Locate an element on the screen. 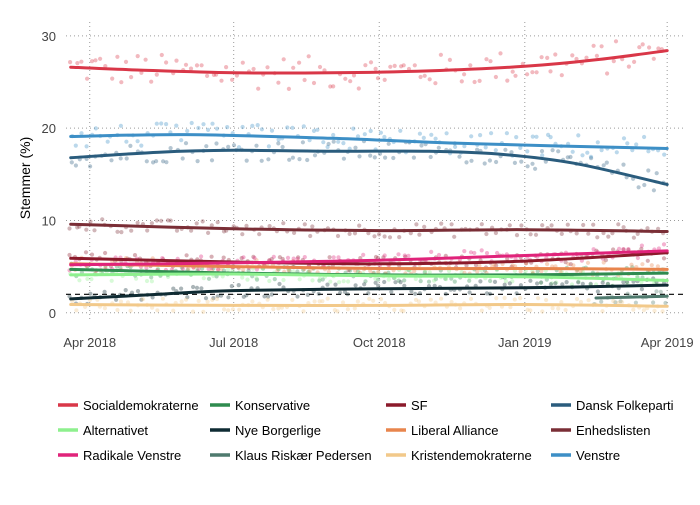 This screenshot has height=505, width=700. y-axis-label: Stemmer (%) is located at coordinates (25, 178).